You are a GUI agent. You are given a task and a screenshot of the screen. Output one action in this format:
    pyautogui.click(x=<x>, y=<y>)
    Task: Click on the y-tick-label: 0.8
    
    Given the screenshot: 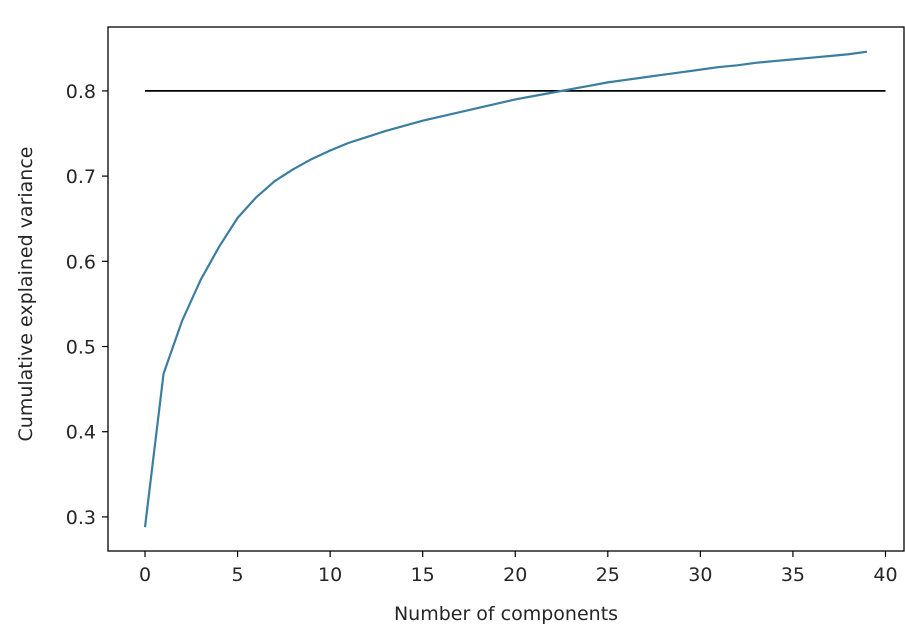 What is the action you would take?
    pyautogui.click(x=81, y=92)
    